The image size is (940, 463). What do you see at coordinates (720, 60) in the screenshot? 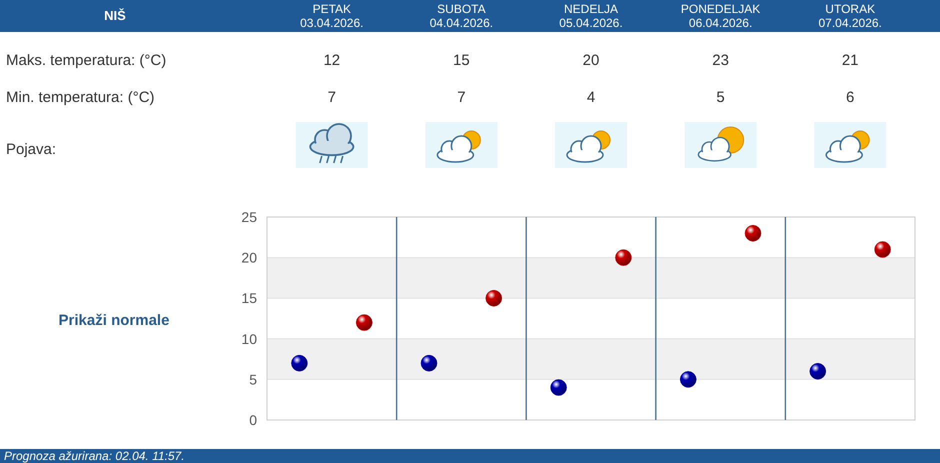
I see `data-label: 23` at bounding box center [720, 60].